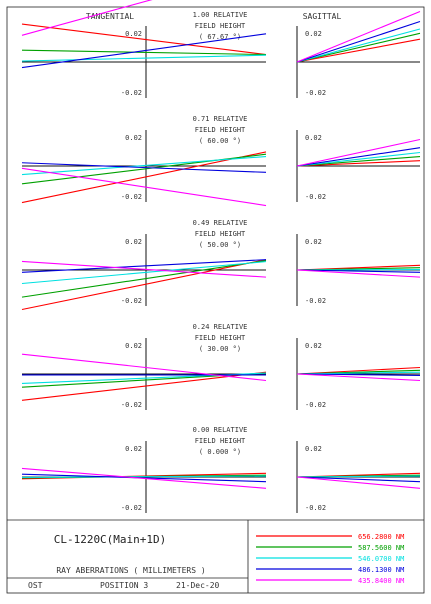  Describe the element at coordinates (220, 245) in the screenshot. I see `field-angle-label: ( 50.00 °)` at that location.